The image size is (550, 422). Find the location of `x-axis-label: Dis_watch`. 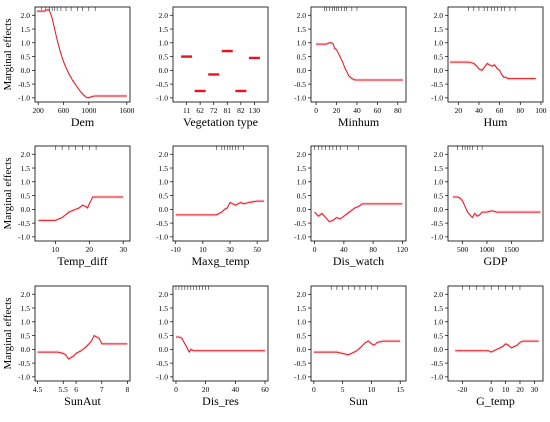

x-axis-label: Dis_watch is located at coordinates (358, 261).